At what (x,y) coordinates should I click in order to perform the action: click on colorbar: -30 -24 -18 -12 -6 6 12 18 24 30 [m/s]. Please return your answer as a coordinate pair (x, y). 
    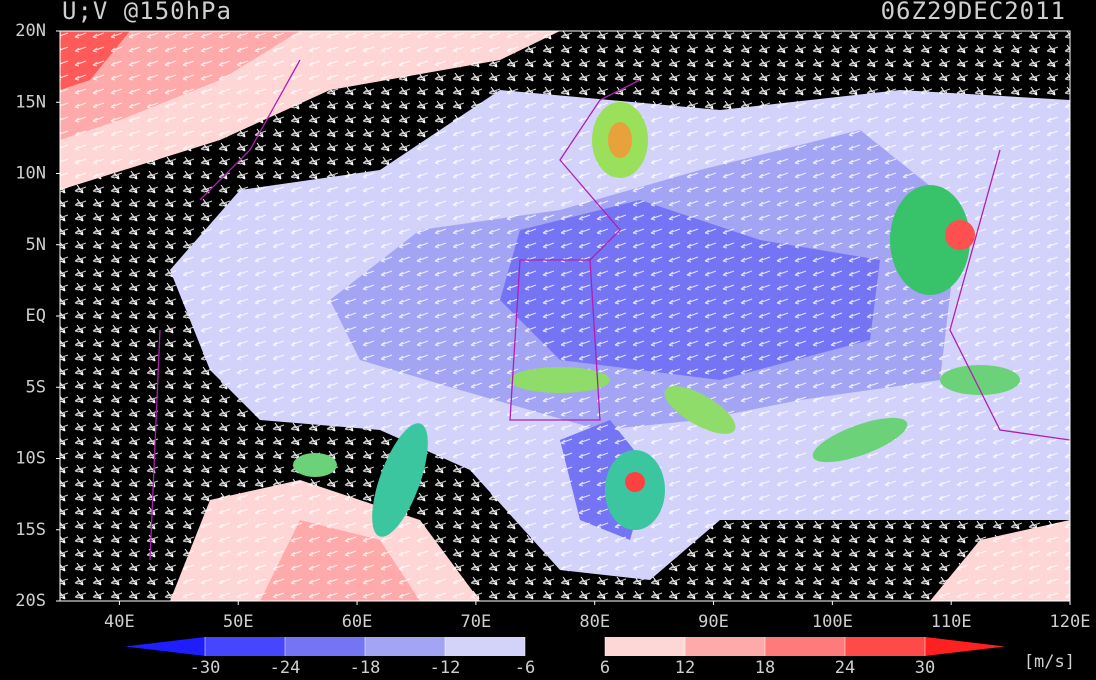
    Looking at the image, I should click on (600, 657).